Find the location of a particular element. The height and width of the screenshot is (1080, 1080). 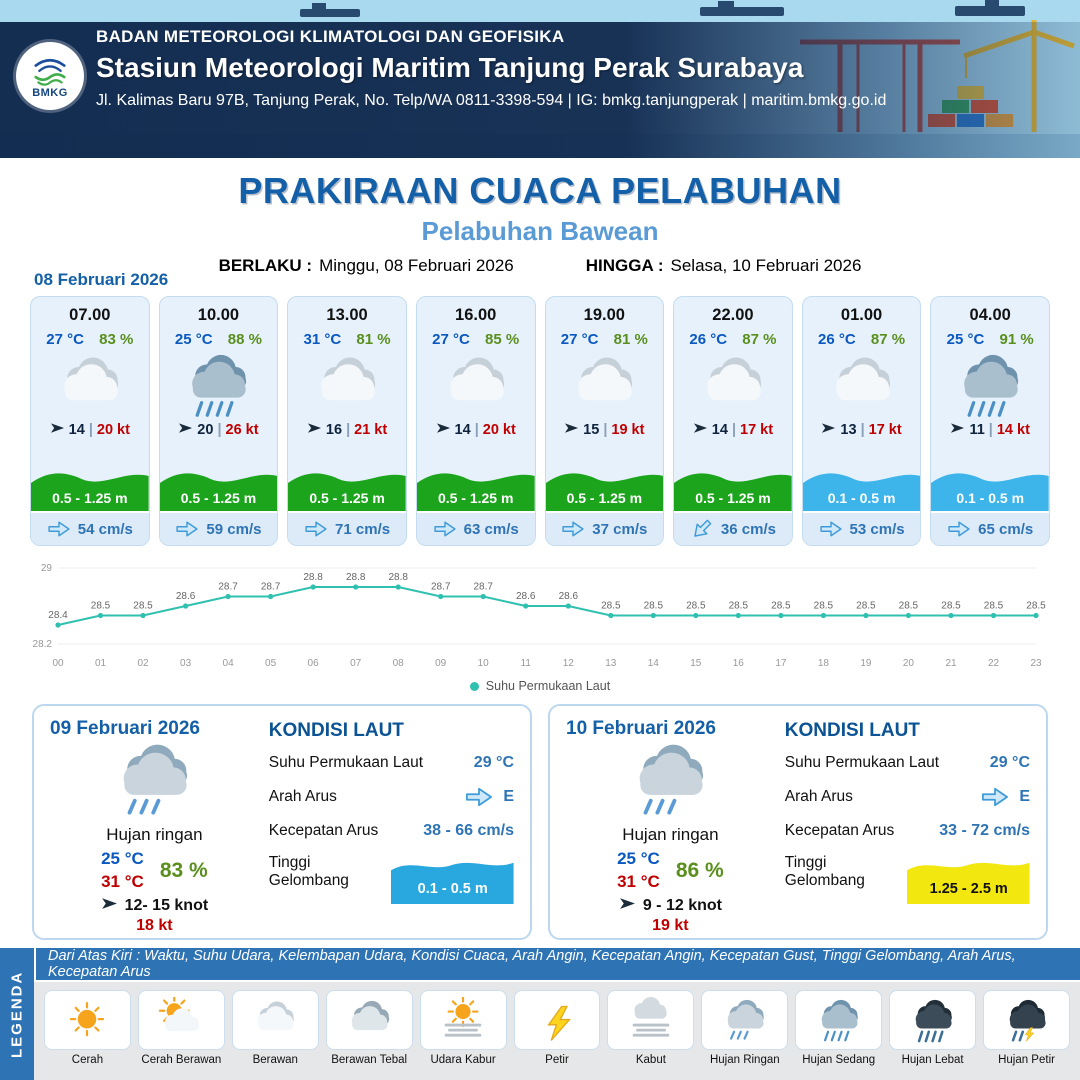

daily-temps: 25 °C 31 °C 83 % is located at coordinates (154, 870).